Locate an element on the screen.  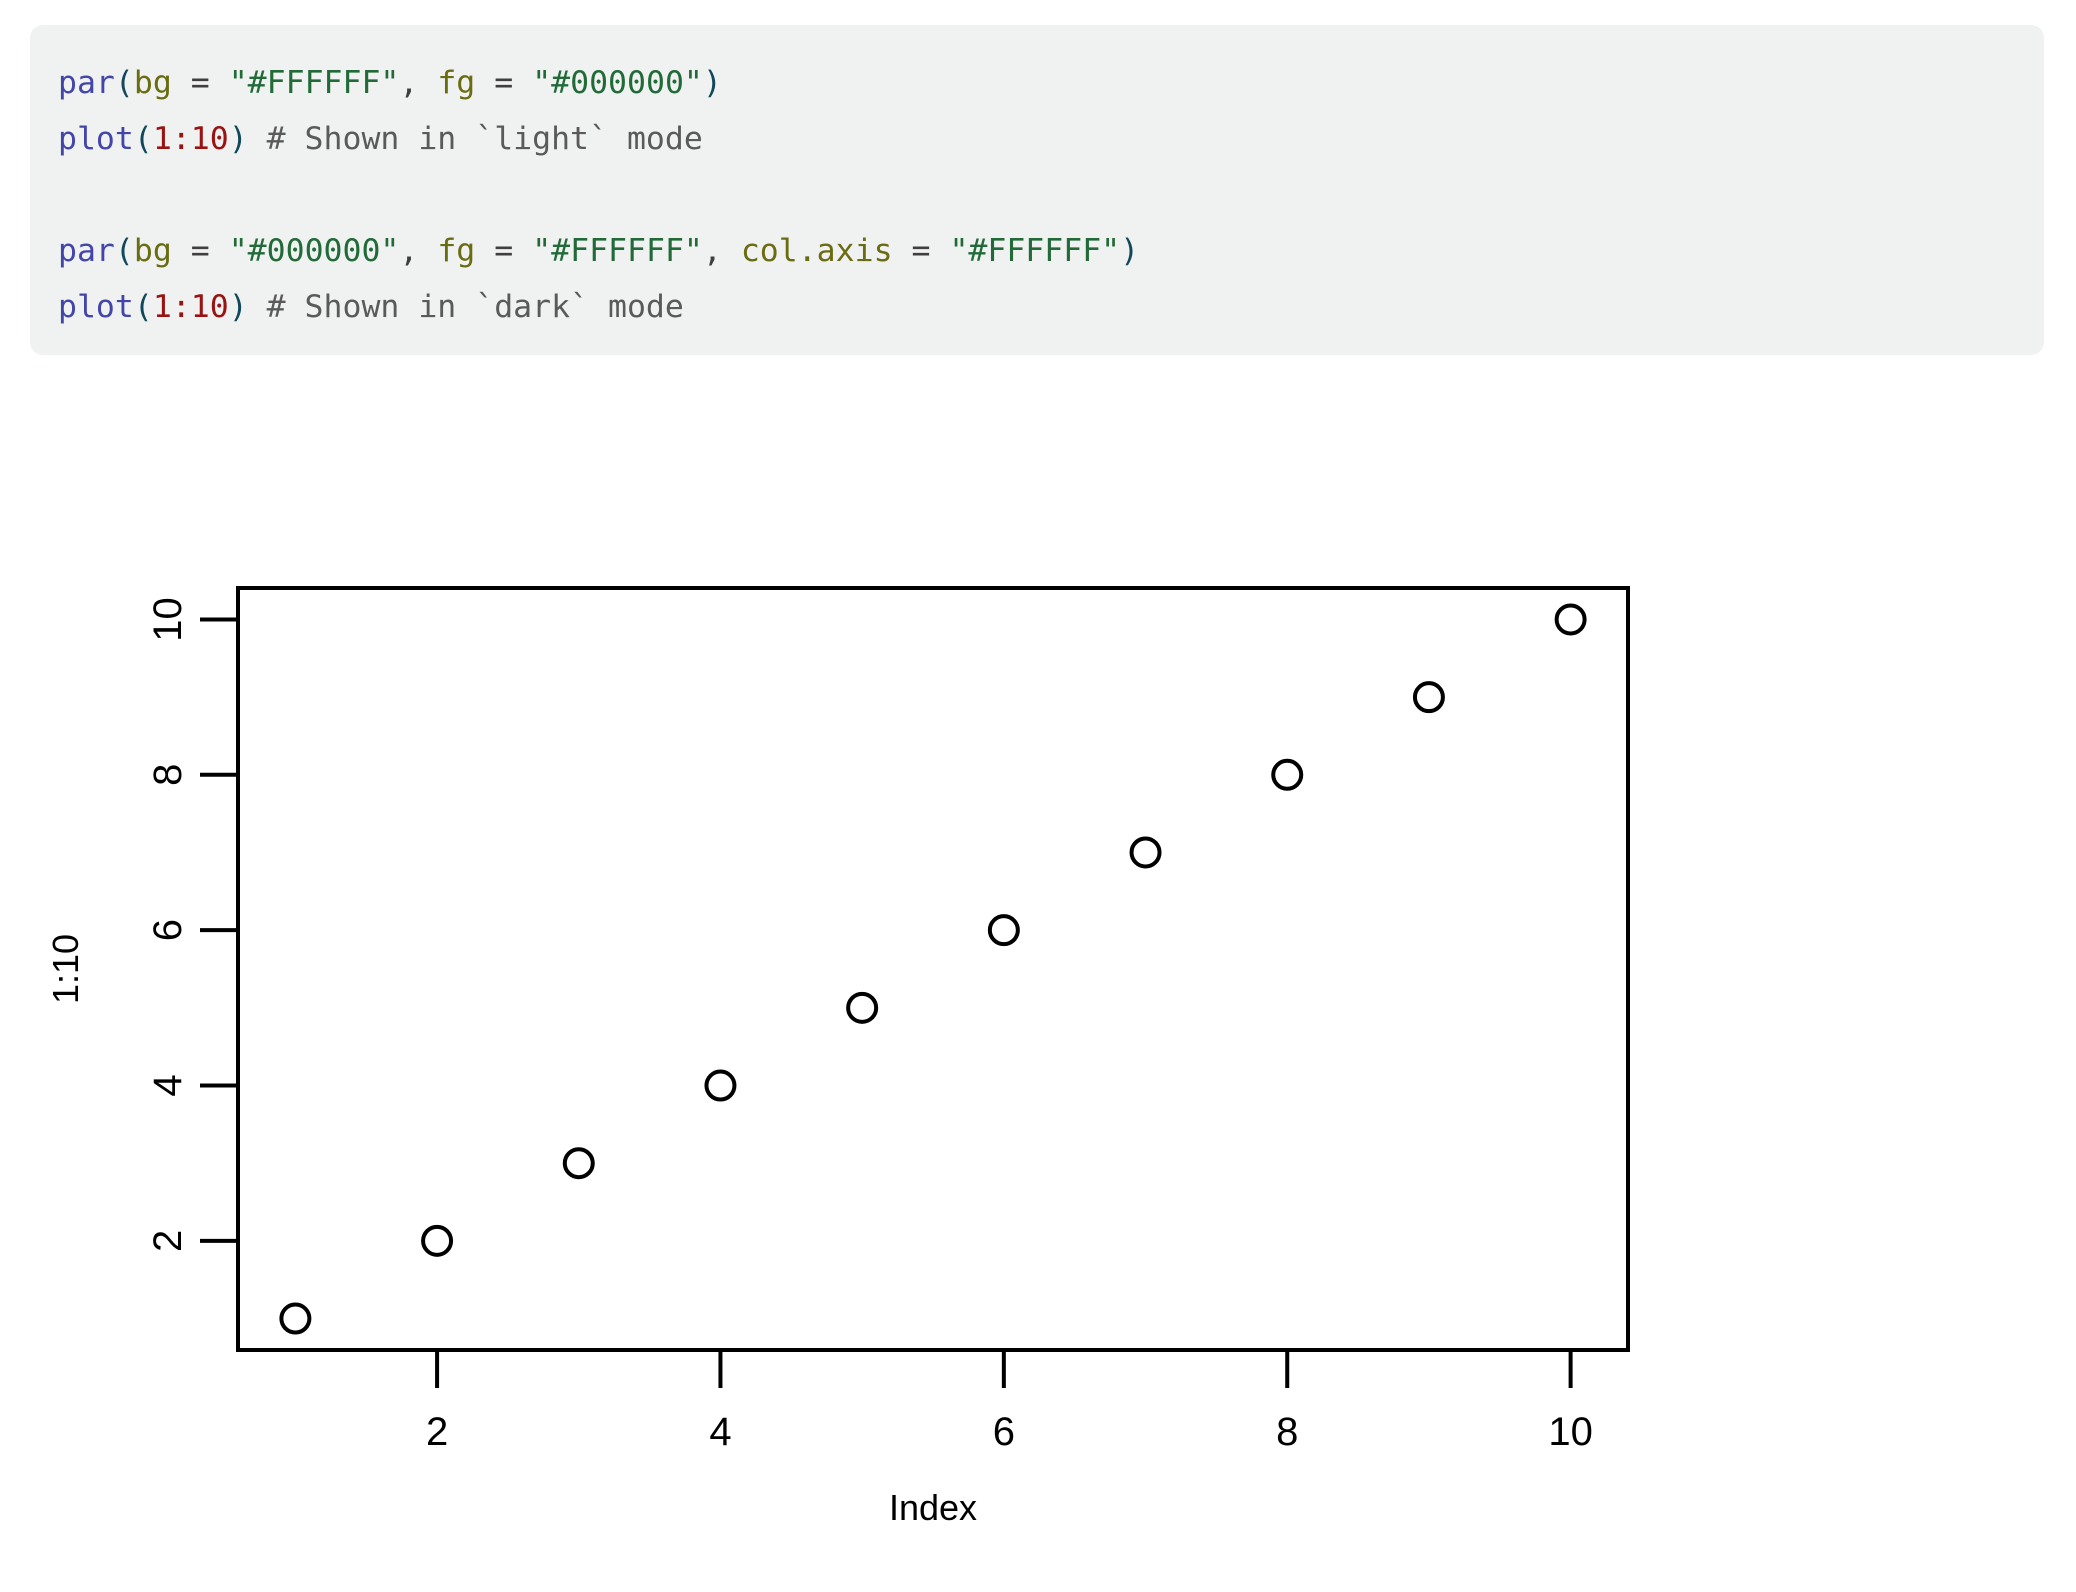
code-token-comment: # Shown in `light` mode is located at coordinates (484, 139).